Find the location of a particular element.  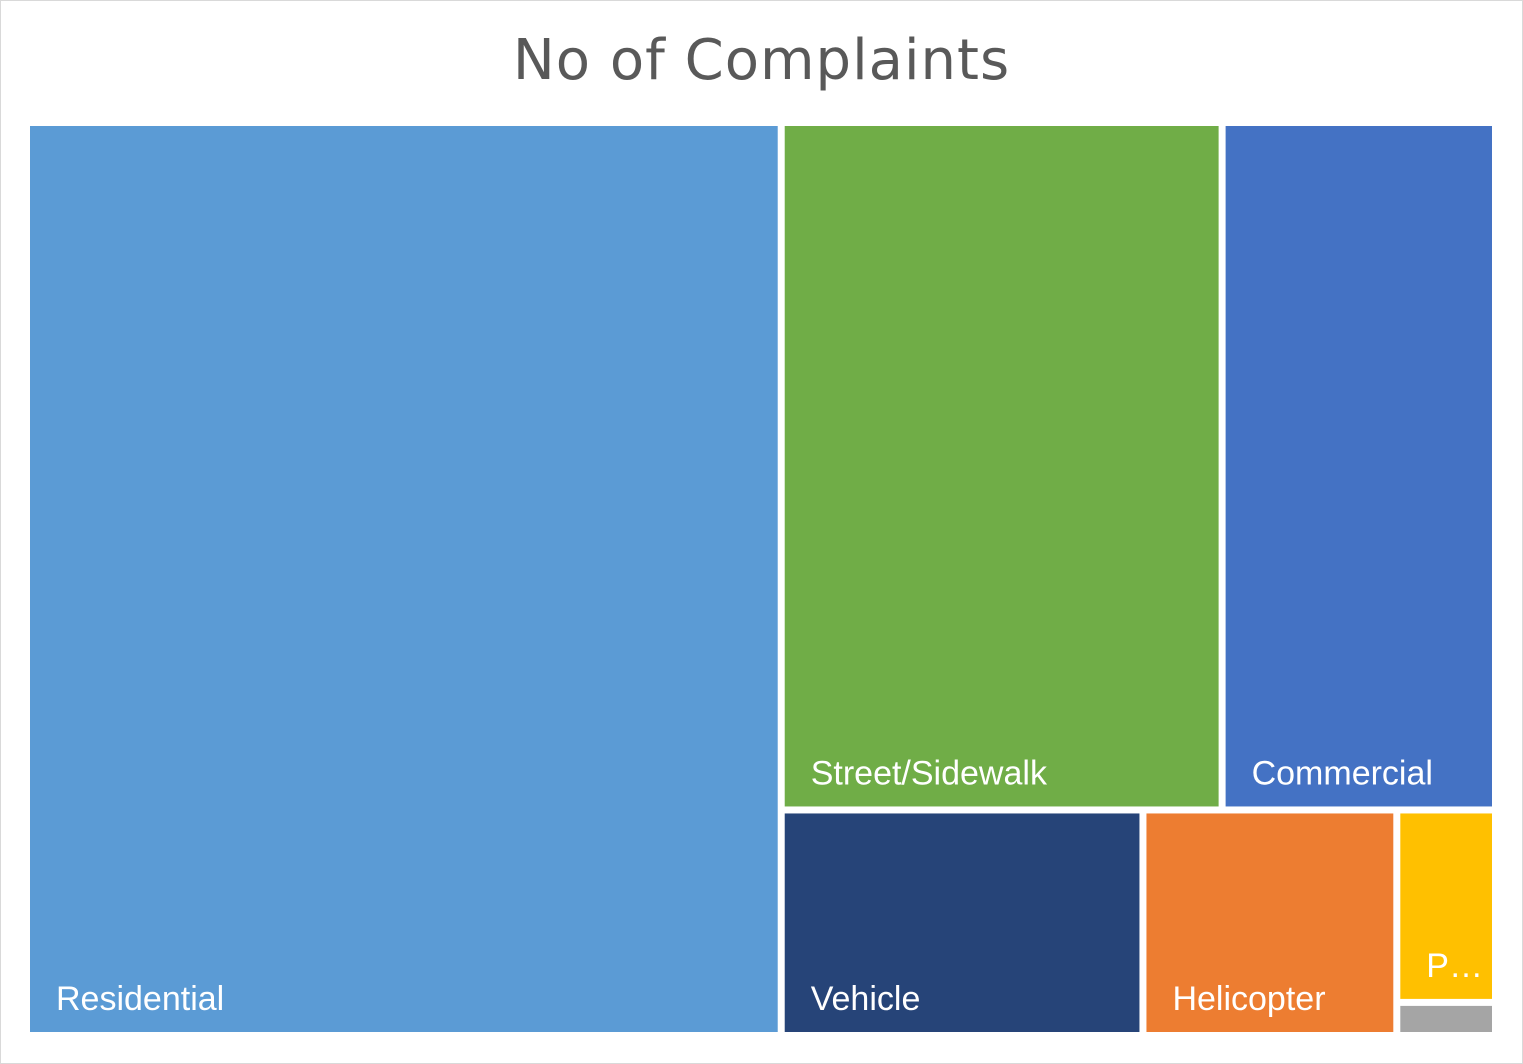

chart-title: No of Complaints is located at coordinates (761, 60).